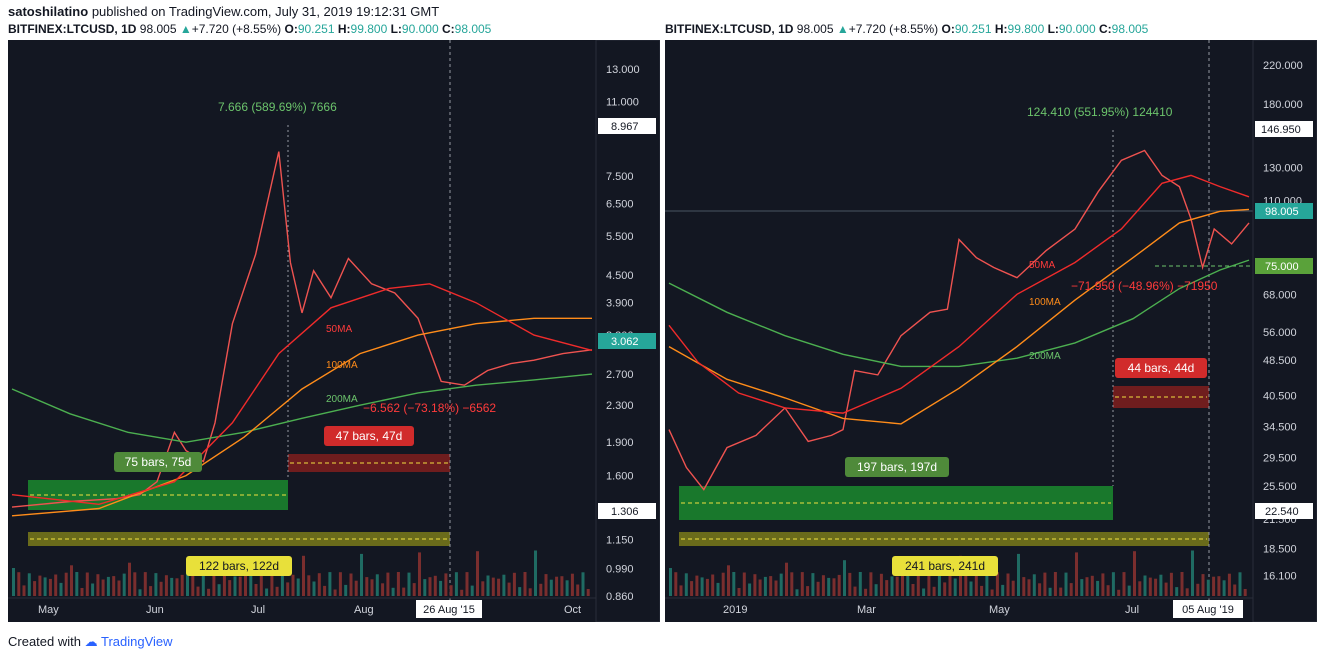 The image size is (1322, 659). Describe the element at coordinates (137, 641) in the screenshot. I see `tradingview-link: TradingView` at that location.